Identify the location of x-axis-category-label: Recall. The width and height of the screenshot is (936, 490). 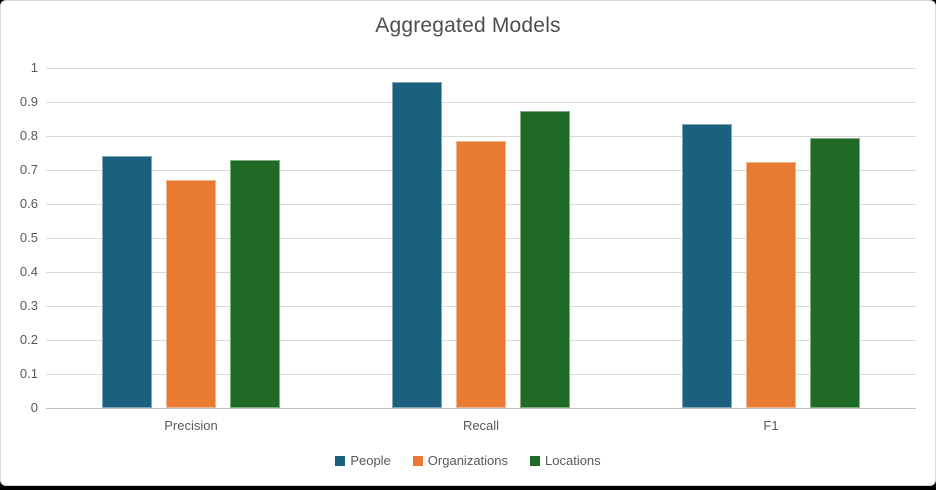
(481, 425).